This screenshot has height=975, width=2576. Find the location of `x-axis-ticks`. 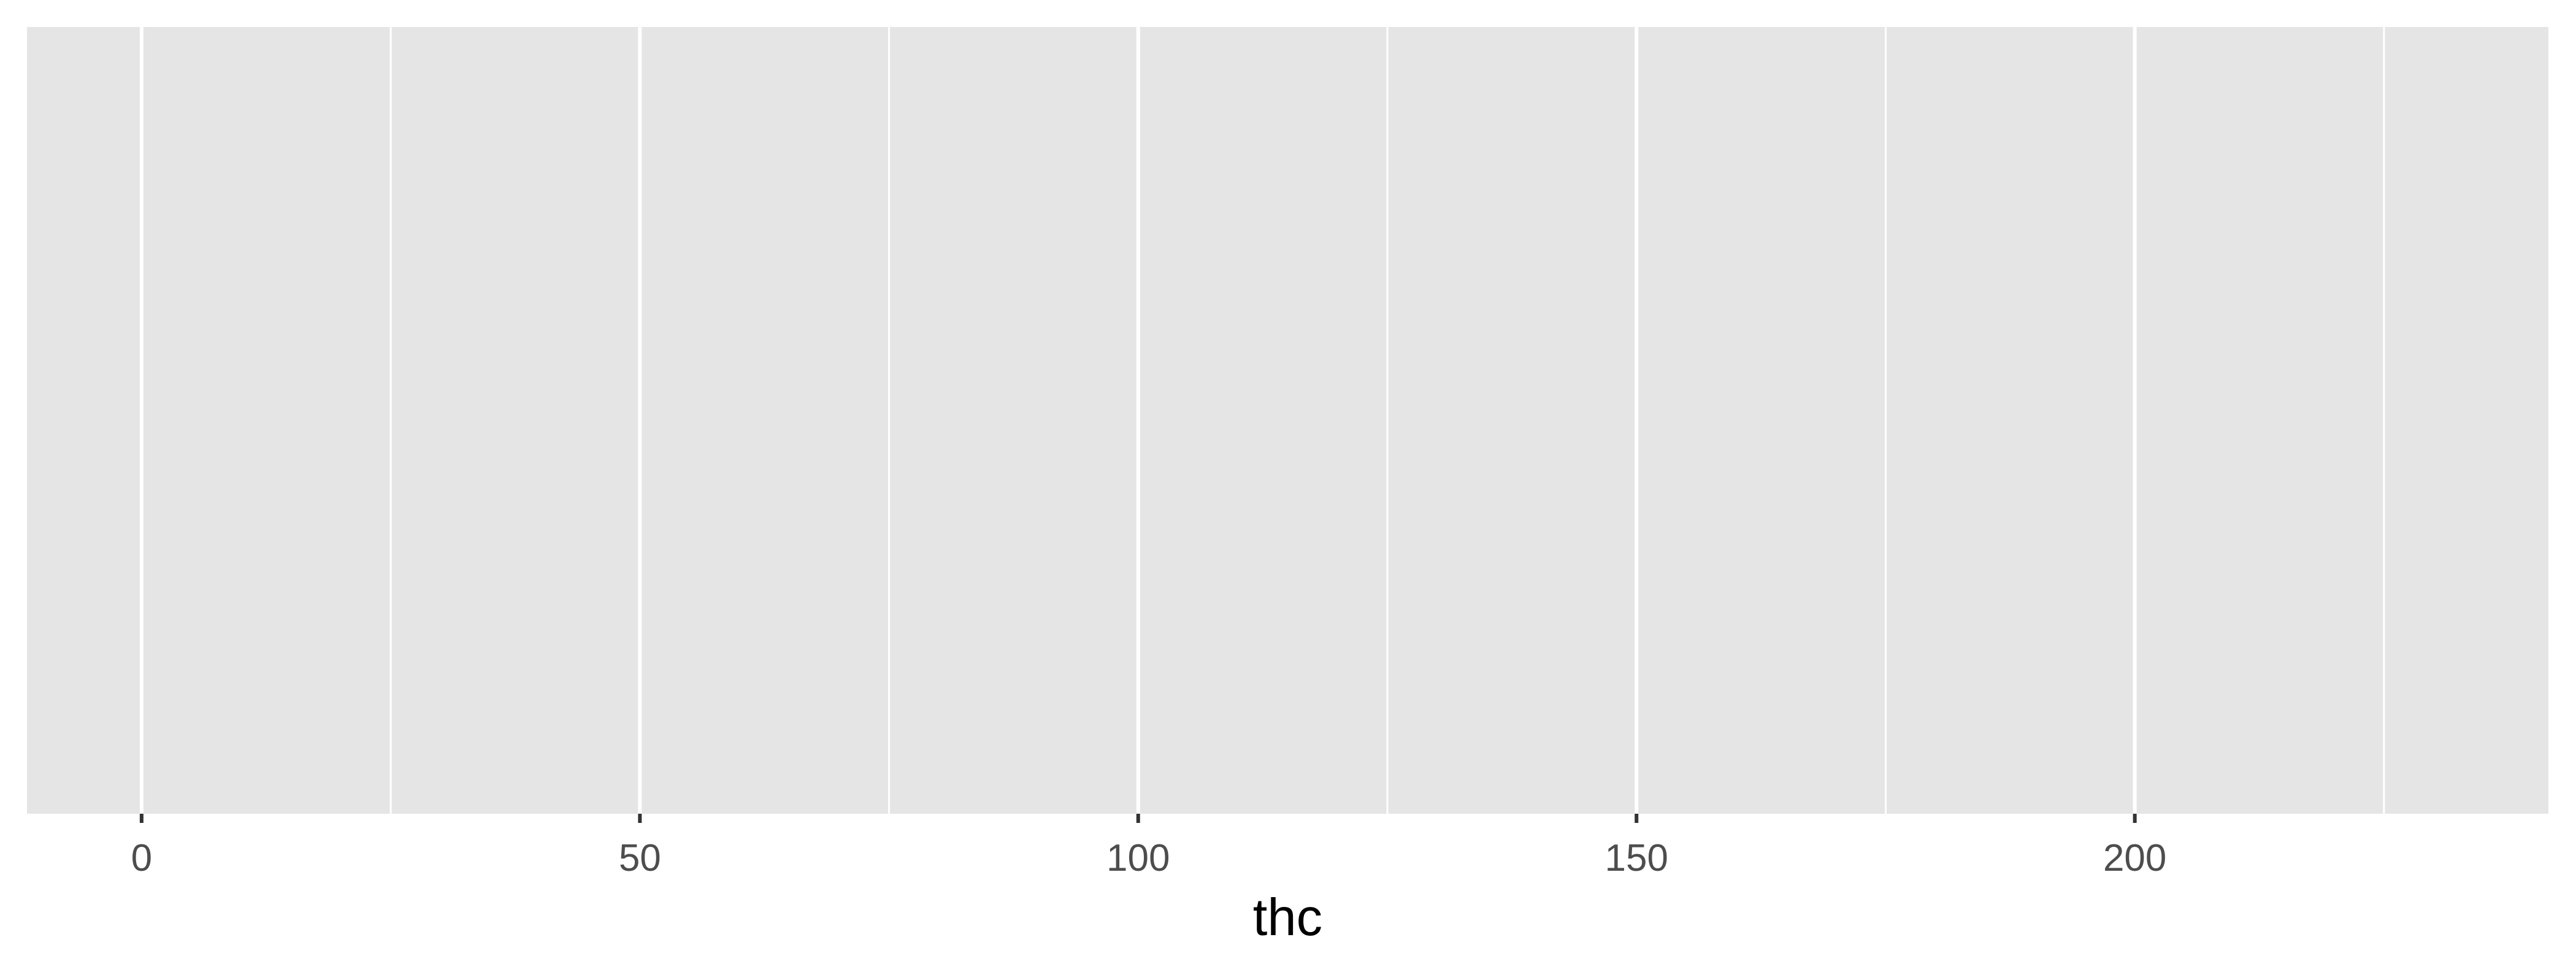

x-axis-ticks is located at coordinates (1138, 818).